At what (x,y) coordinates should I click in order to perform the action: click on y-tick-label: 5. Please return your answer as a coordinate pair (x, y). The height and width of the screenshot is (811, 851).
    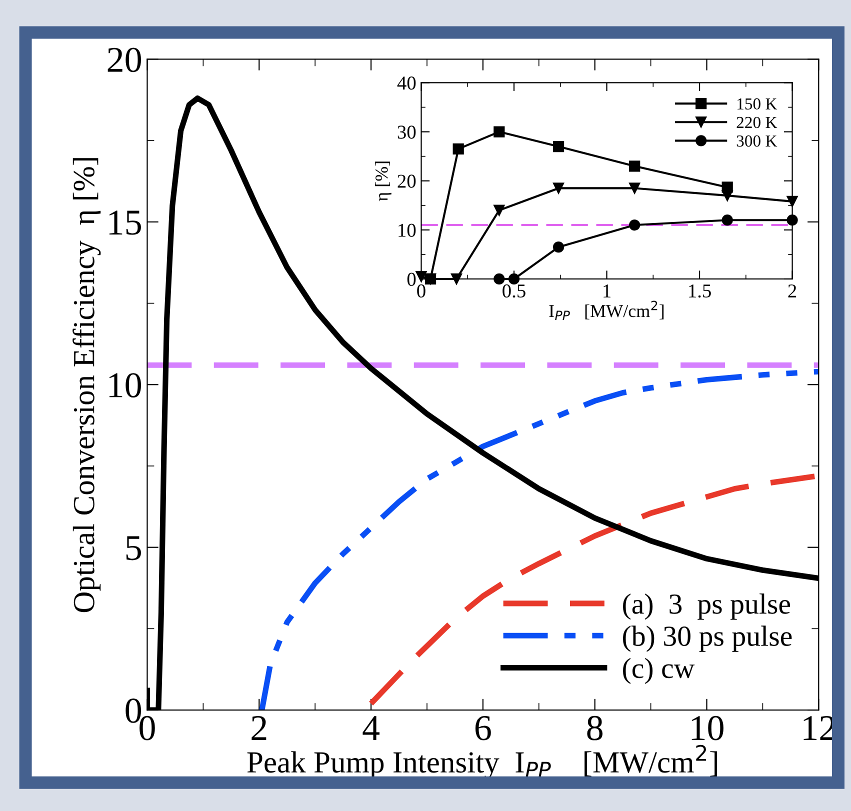
    Looking at the image, I should click on (133, 548).